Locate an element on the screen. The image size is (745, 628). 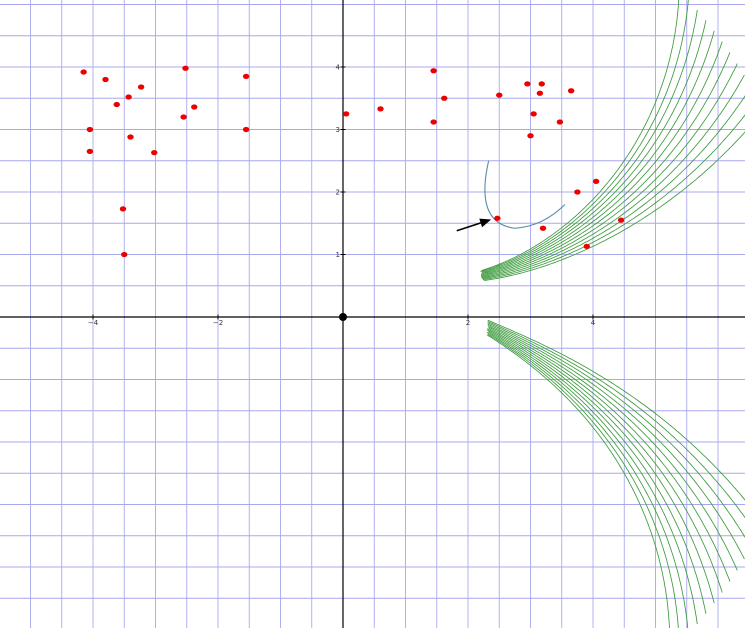
y-tick-label: 4 is located at coordinates (338, 68).